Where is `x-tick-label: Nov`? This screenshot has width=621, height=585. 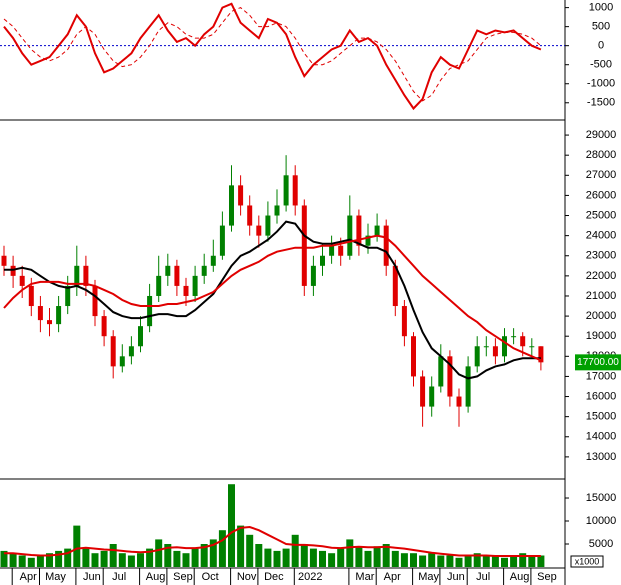 x-tick-label: Nov is located at coordinates (247, 577).